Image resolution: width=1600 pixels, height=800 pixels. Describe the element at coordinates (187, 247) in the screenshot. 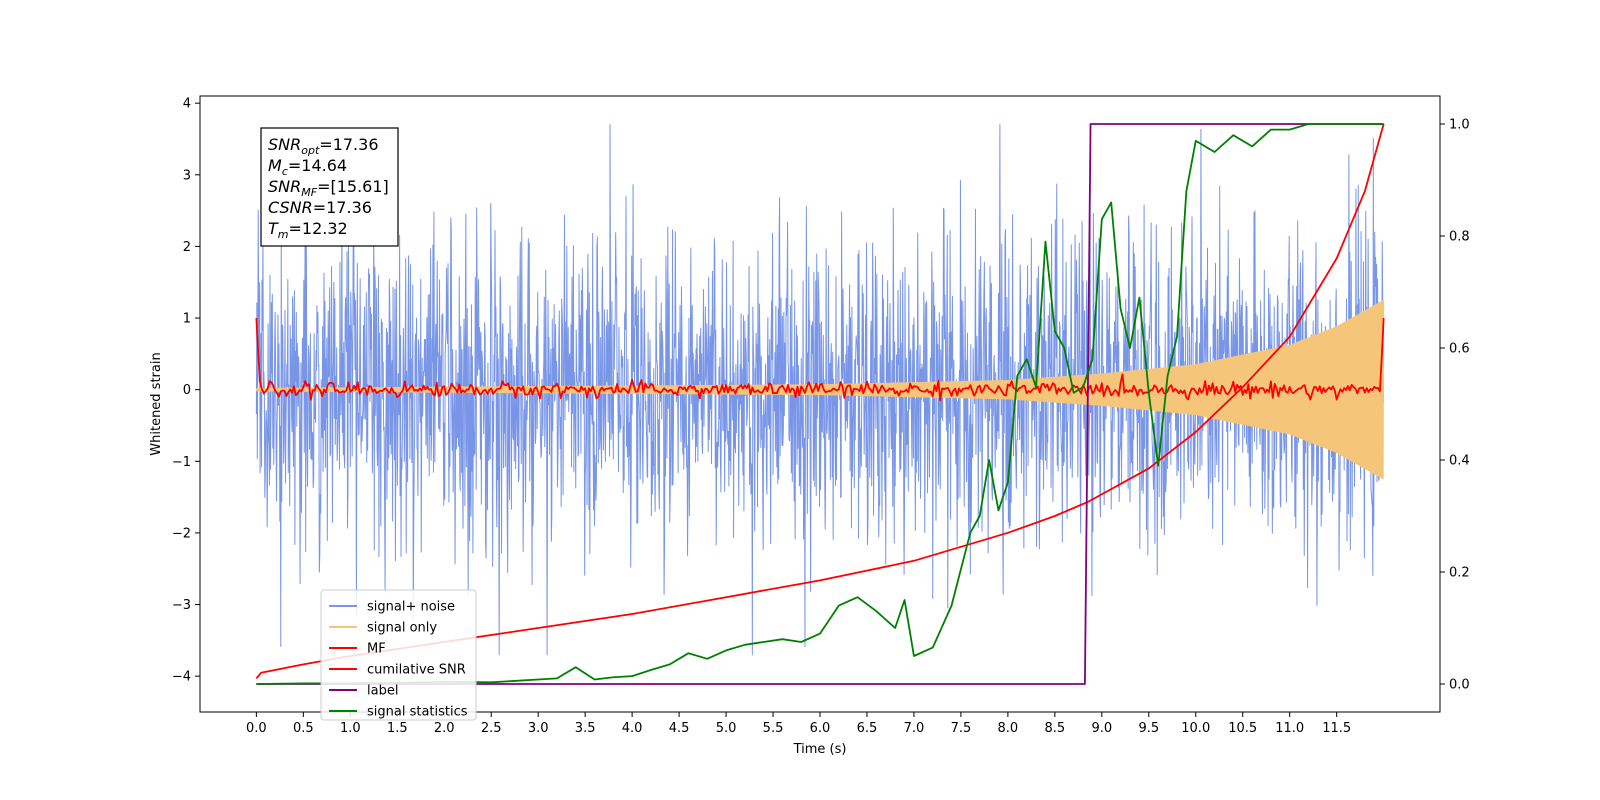

I see `y-tick-label: 2` at that location.